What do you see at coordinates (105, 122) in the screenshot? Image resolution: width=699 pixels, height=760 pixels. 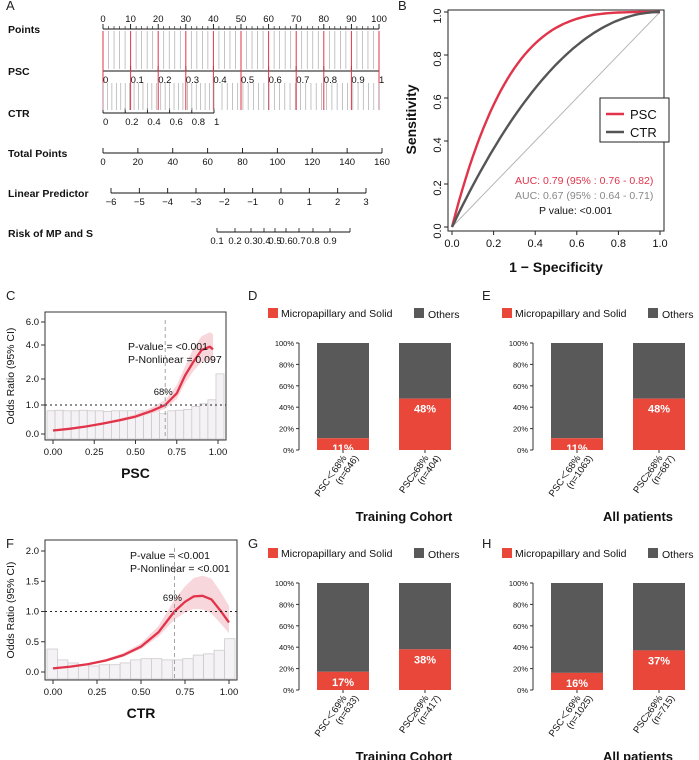 I see `nomogram-tick-label: 0` at bounding box center [105, 122].